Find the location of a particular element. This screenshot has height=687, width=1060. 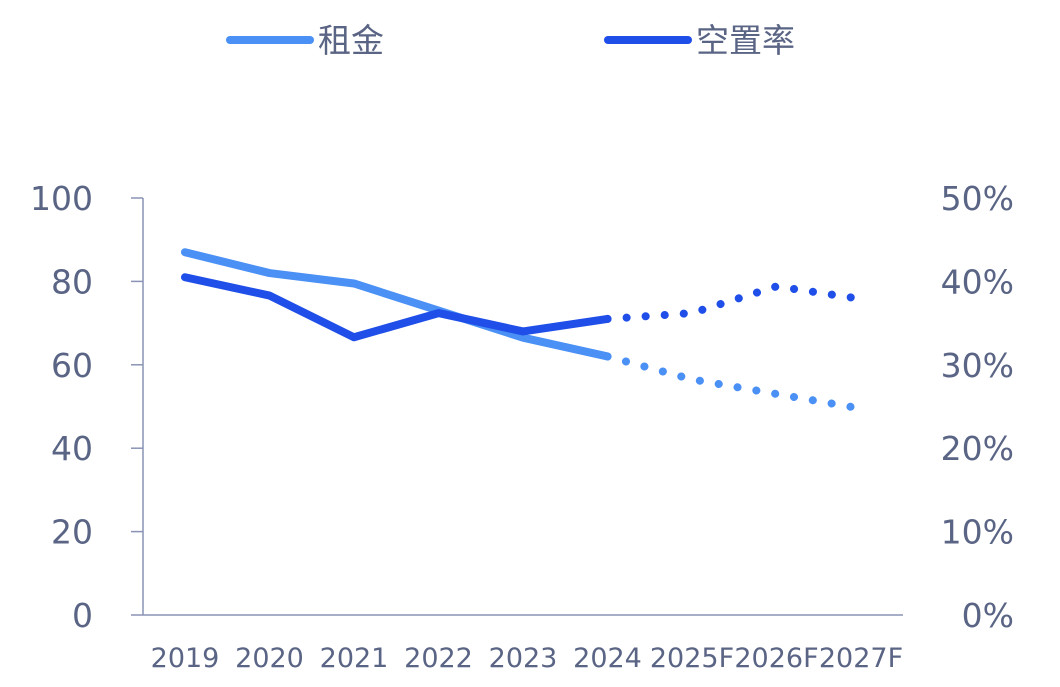

legend-label: 空置率 is located at coordinates (745, 40).